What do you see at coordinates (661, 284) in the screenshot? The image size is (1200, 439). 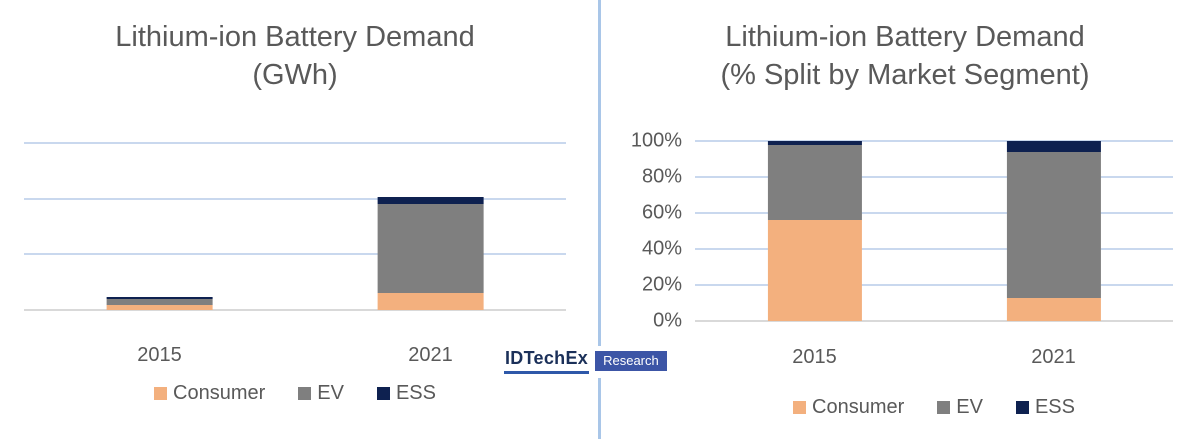 I see `y-axis-tick-label: 20%` at bounding box center [661, 284].